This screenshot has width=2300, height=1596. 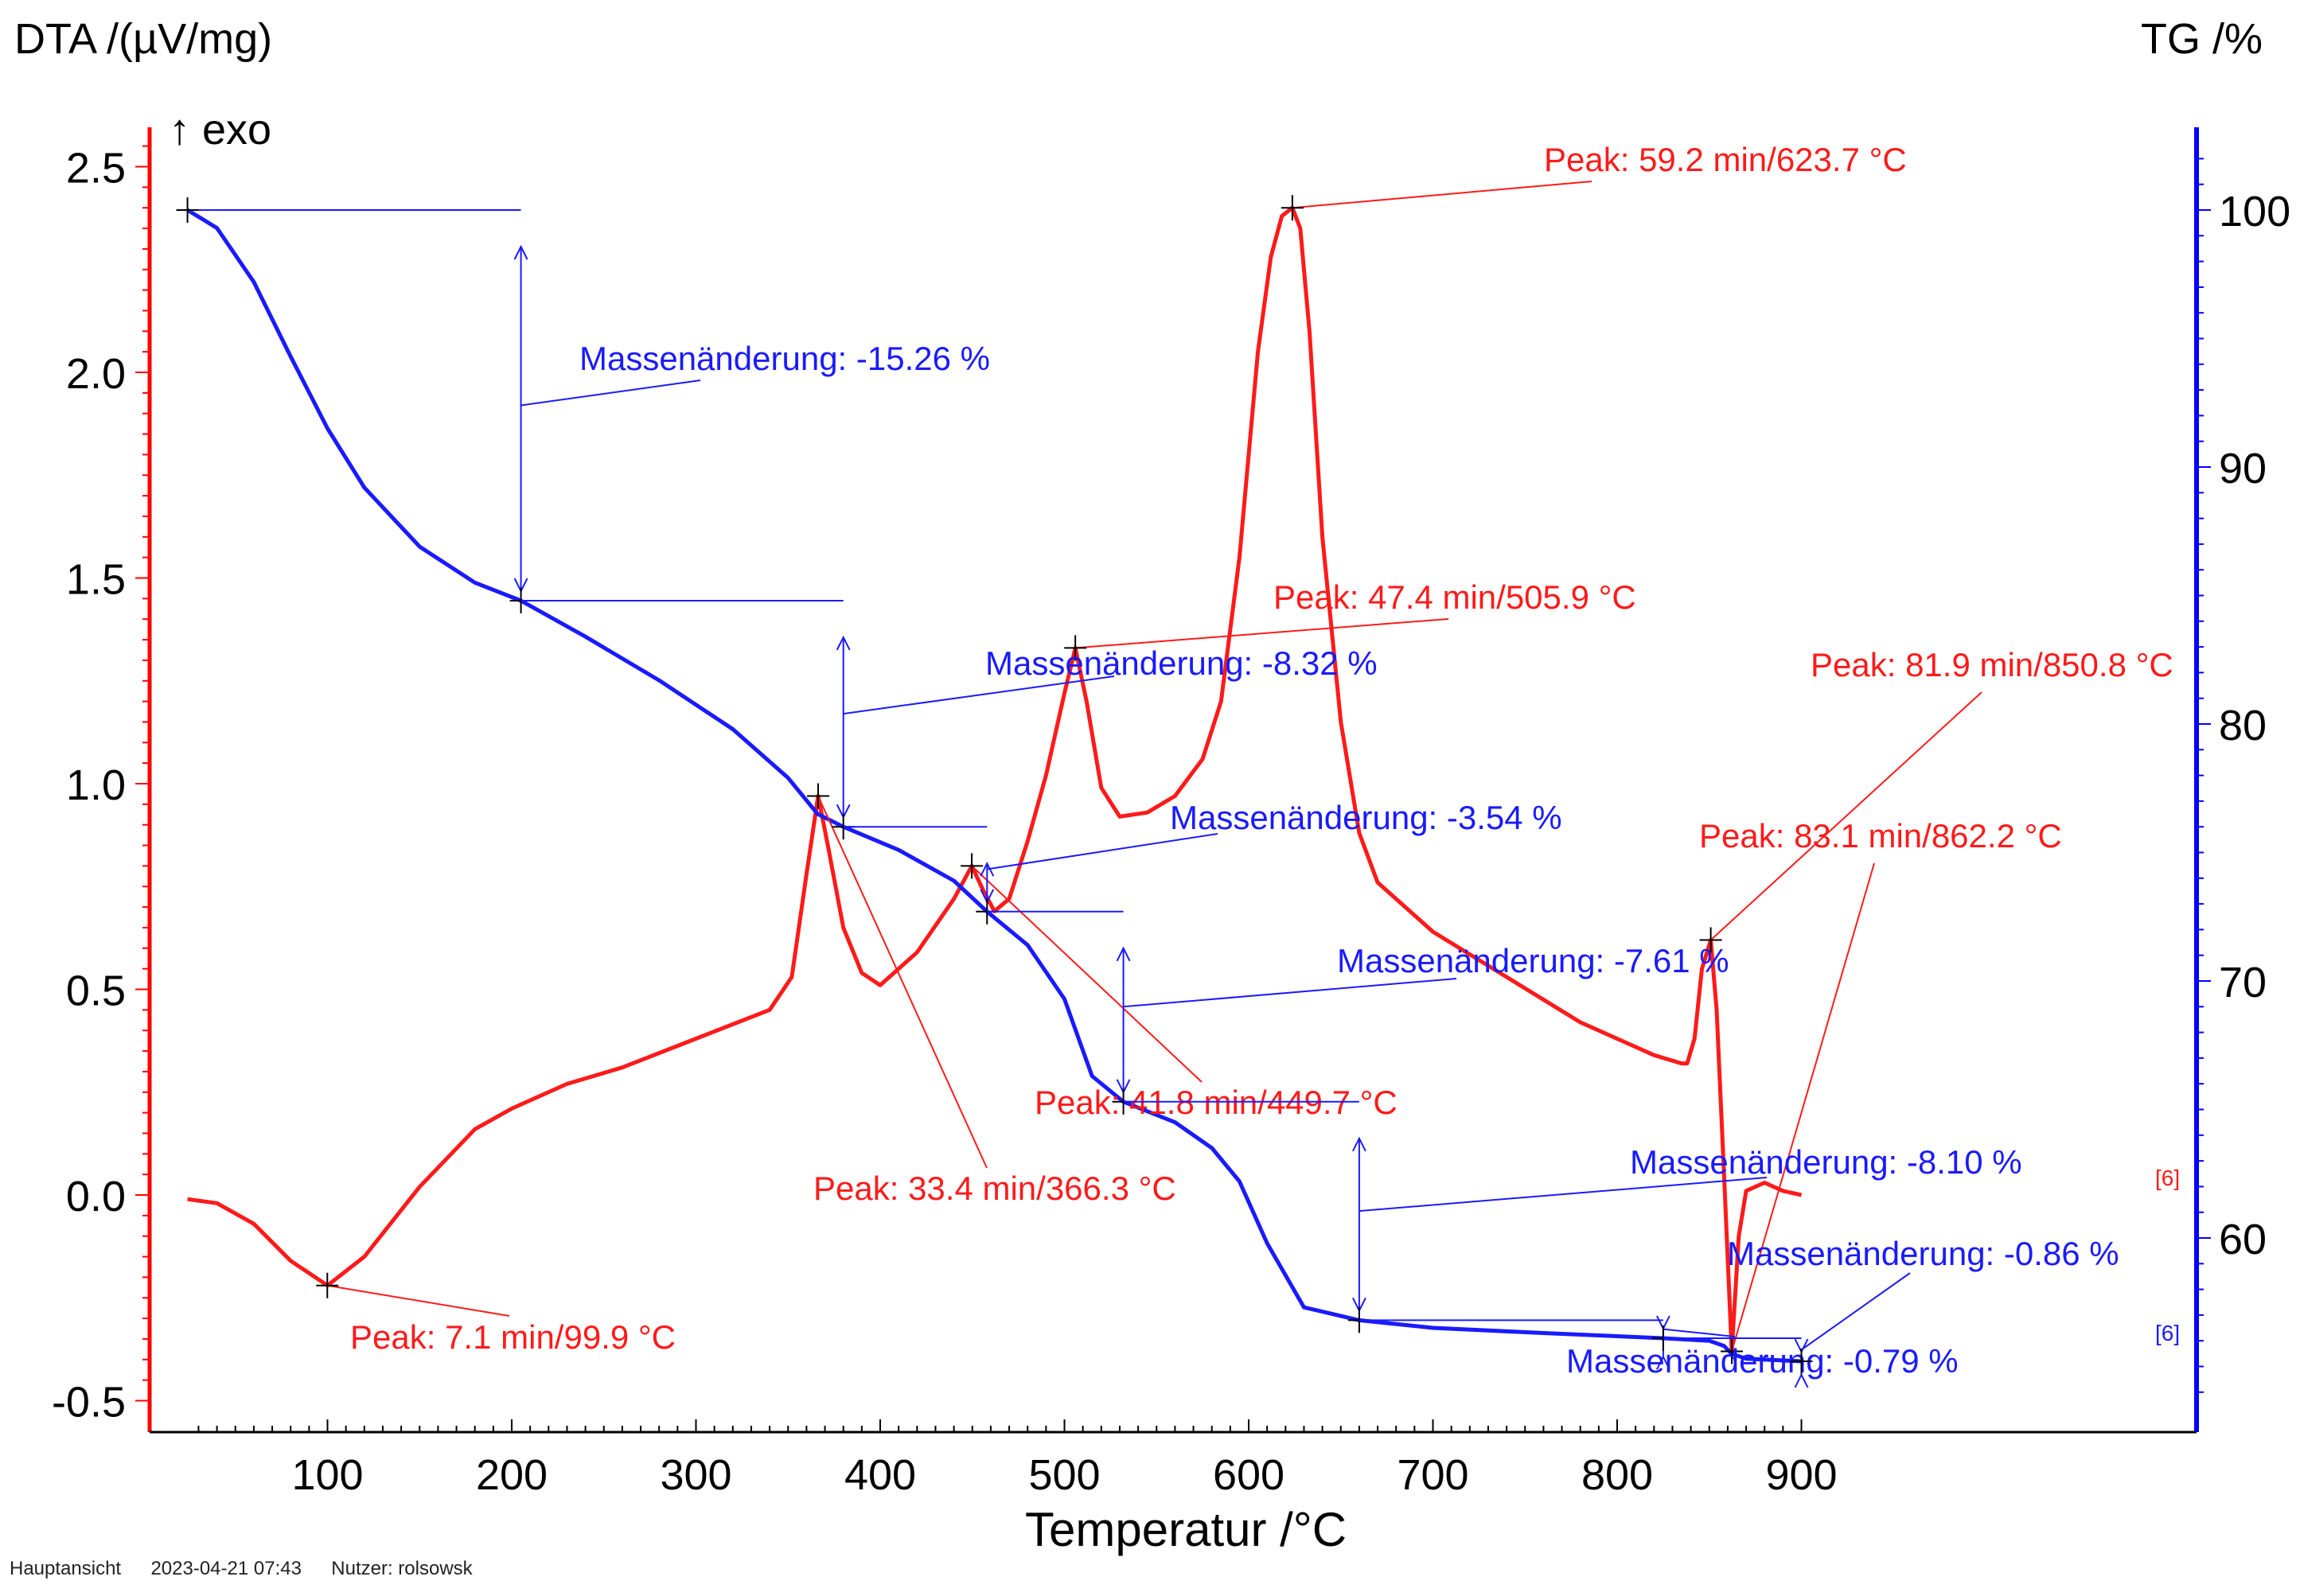 I want to click on y-right-tick-label: 90, so click(x=2243, y=469).